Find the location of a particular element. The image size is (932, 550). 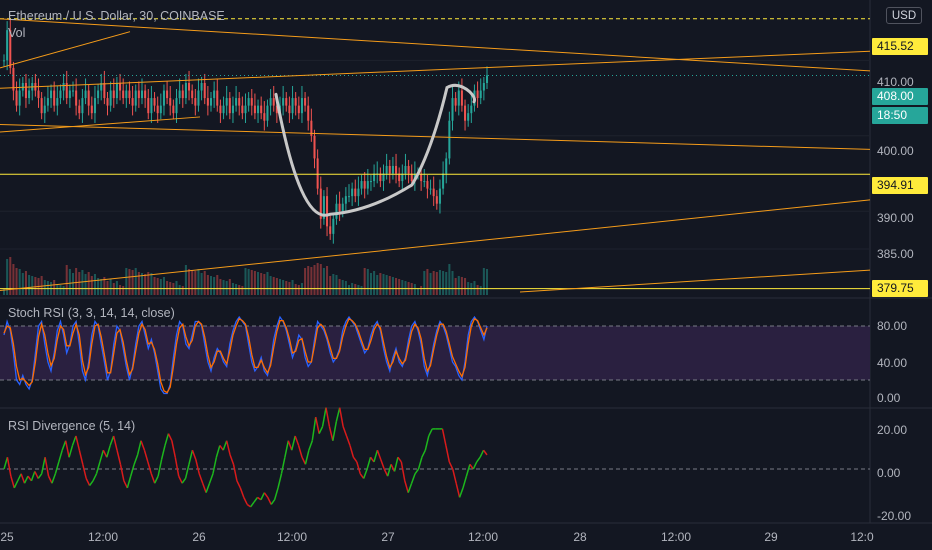

stoch-rsi-title: Stoch RSI (3, 3, 14, 14, close) is located at coordinates (91, 313).